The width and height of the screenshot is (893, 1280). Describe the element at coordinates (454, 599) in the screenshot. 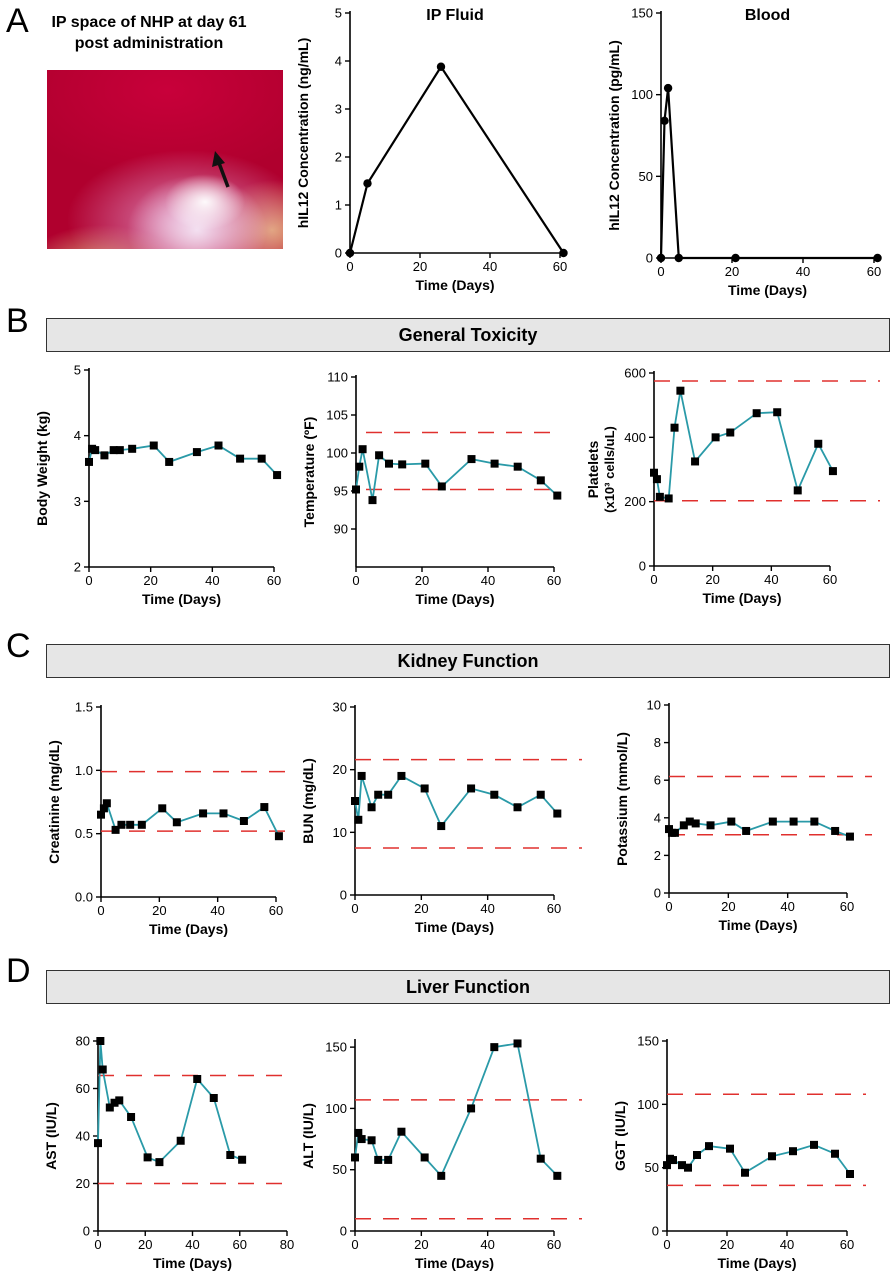

I see `temperature-xlabel: Time (Days)` at that location.